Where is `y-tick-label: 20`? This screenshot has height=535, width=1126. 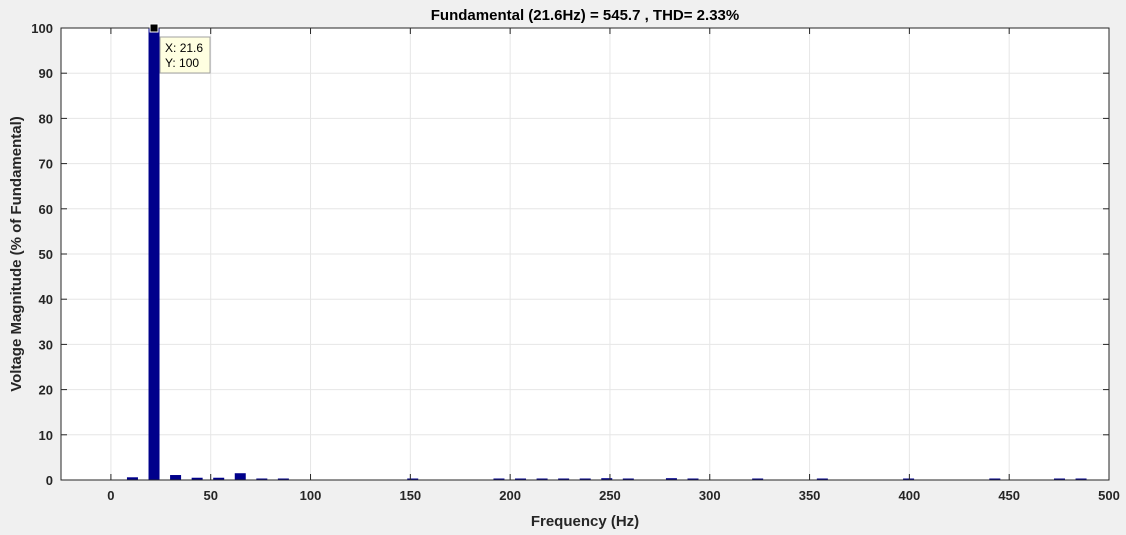 y-tick-label: 20 is located at coordinates (46, 390).